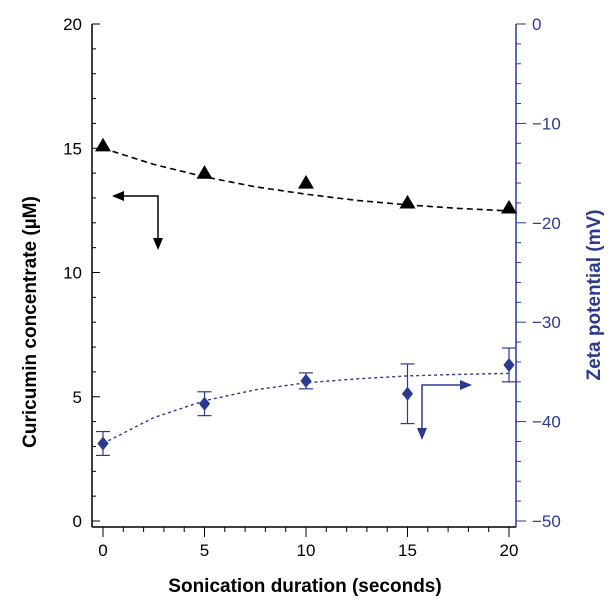  I want to click on y2-tick-label: −20, so click(546, 223).